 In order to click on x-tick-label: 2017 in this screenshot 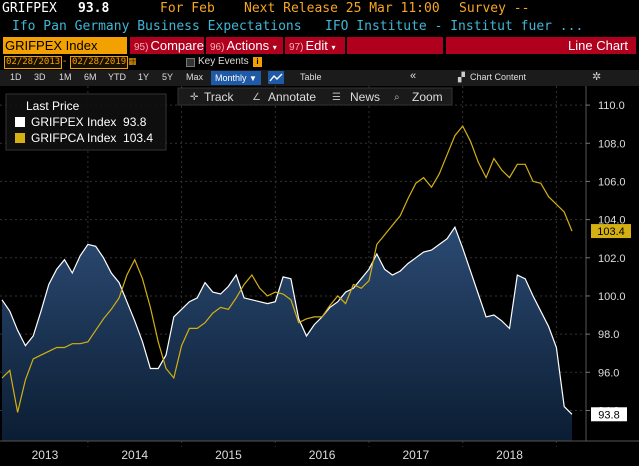, I will do `click(415, 455)`.